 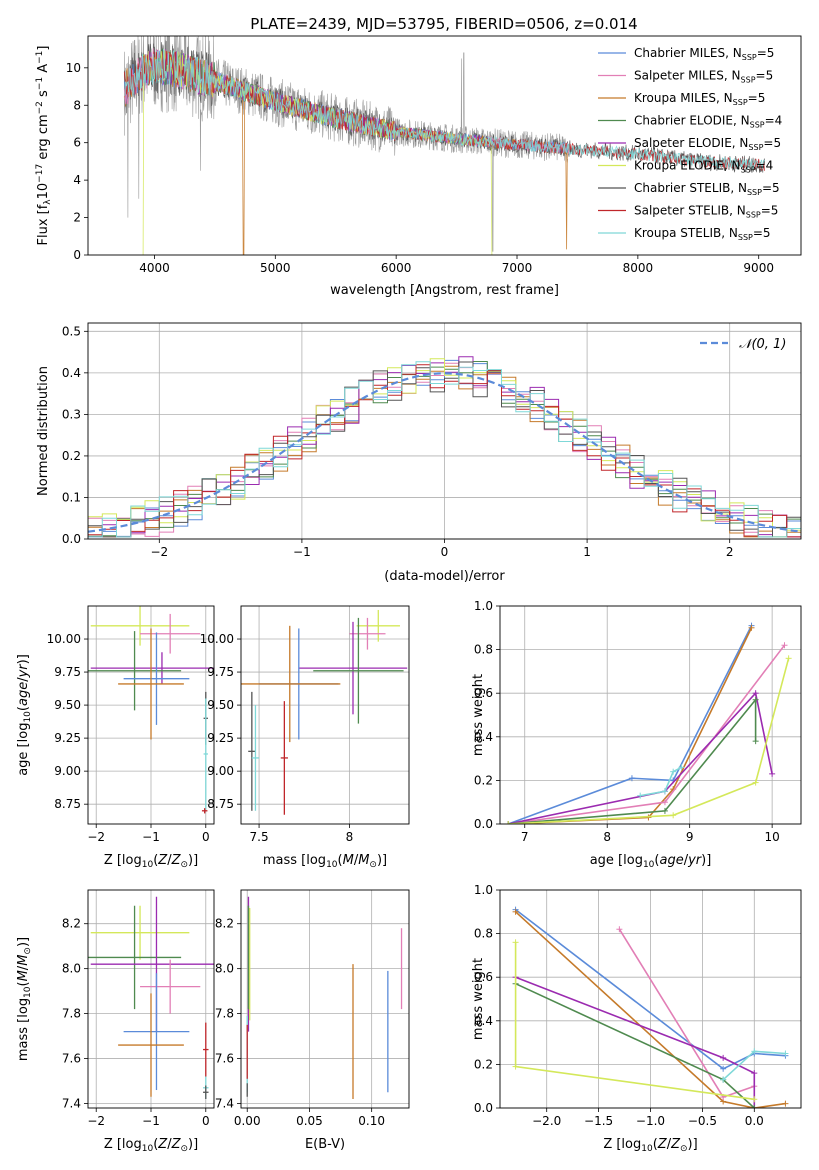 I want to click on x-tick-label: 5000, so click(x=275, y=268).